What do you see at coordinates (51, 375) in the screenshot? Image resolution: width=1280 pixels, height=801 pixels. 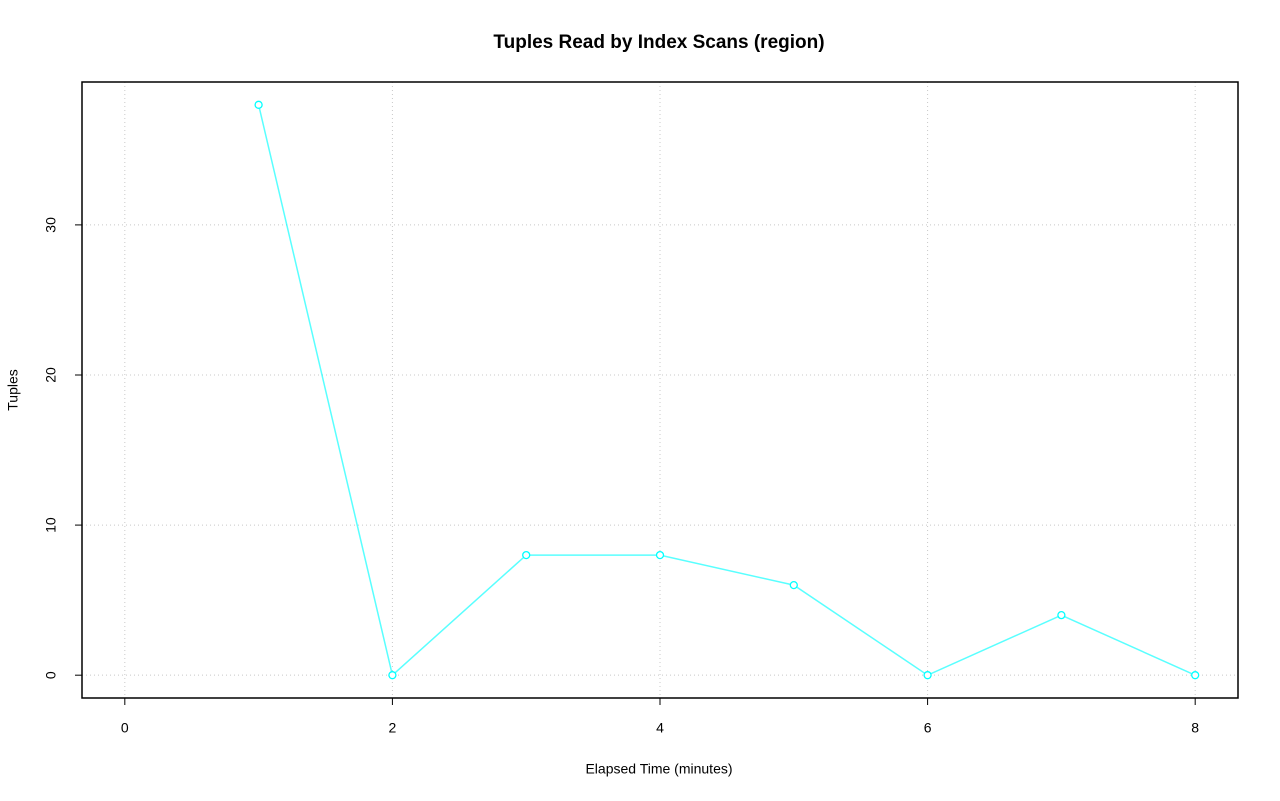 I see `y-tick-label: 20` at bounding box center [51, 375].